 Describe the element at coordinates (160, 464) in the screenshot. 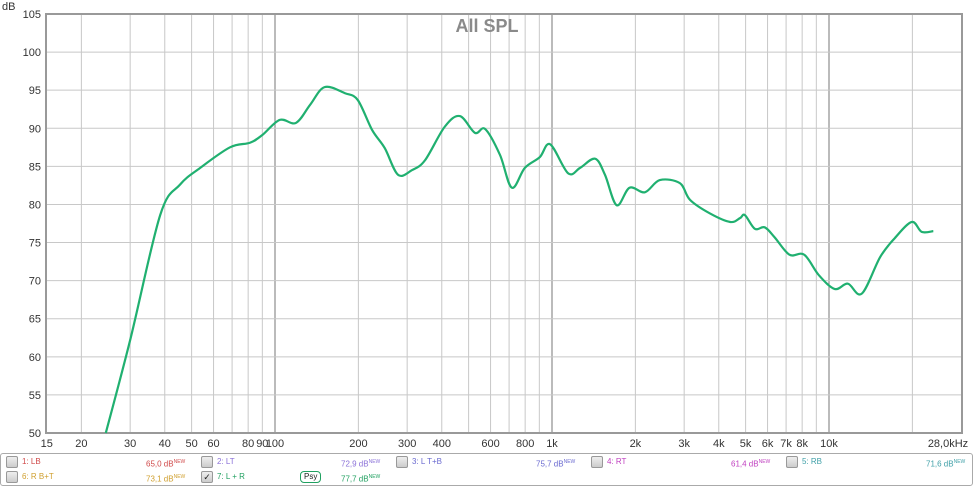

I see `legend-value-text: 65,0 dB` at that location.